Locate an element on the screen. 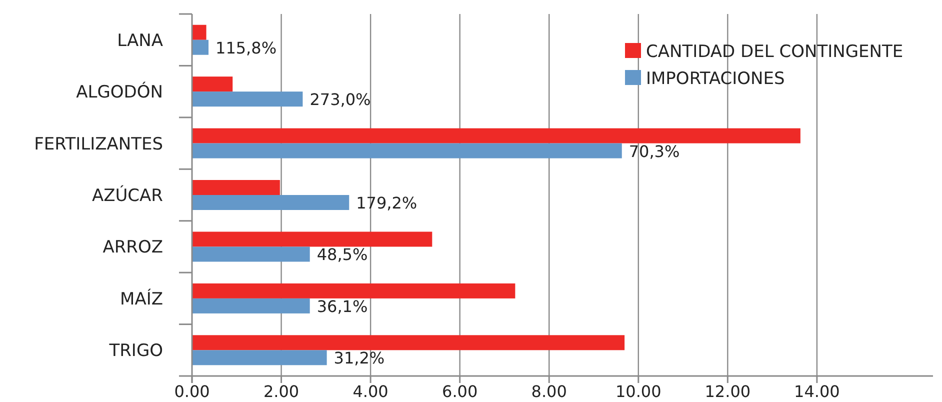 The height and width of the screenshot is (402, 942). x-tick-label: 12.00 is located at coordinates (727, 391).